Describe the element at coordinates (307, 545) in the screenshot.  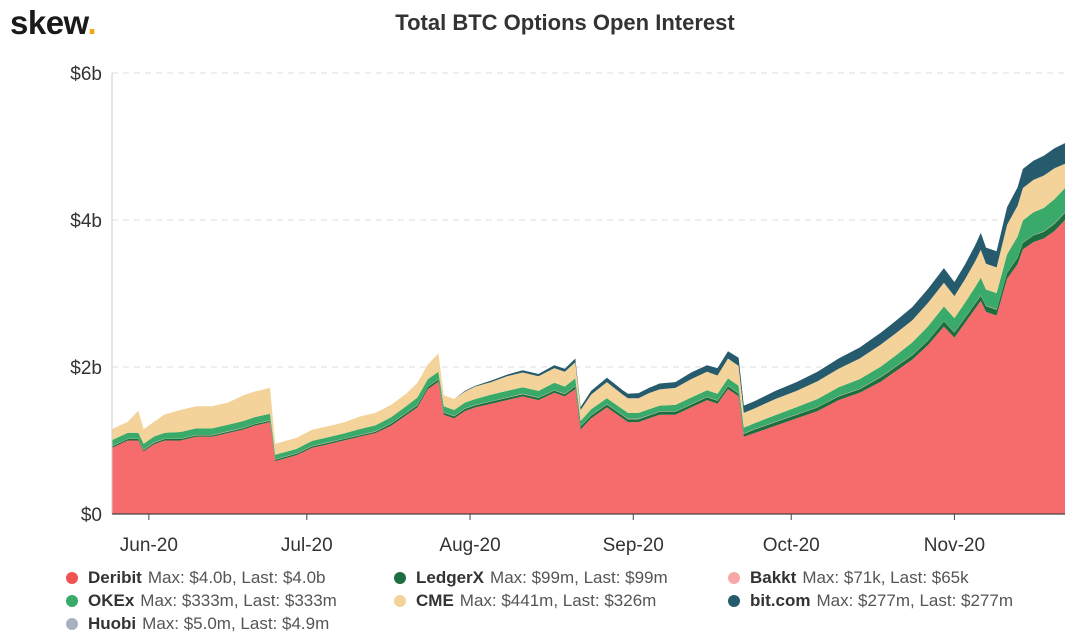
I see `x-tick-label: Jul-20` at that location.